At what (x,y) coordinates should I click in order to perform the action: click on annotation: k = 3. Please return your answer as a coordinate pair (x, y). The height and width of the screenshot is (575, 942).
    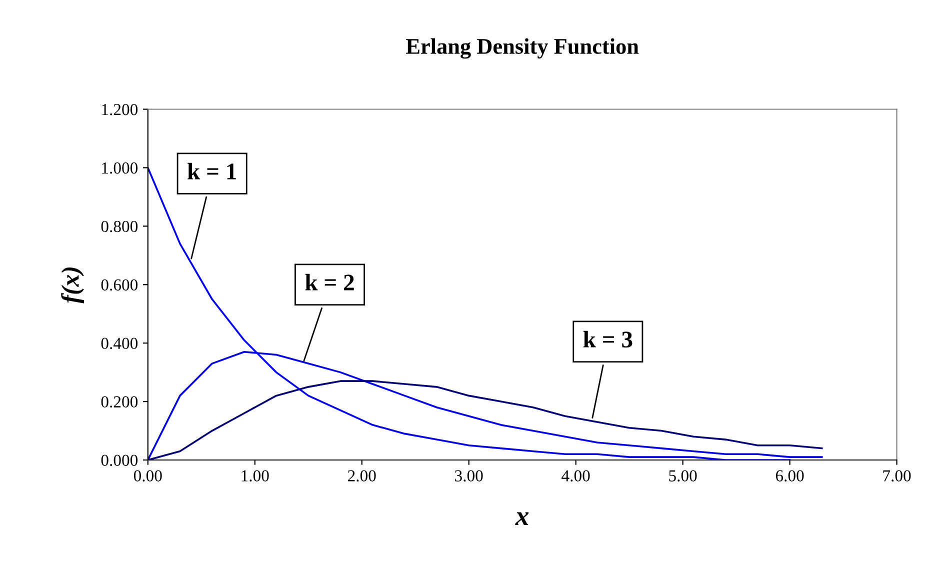
    Looking at the image, I should click on (607, 339).